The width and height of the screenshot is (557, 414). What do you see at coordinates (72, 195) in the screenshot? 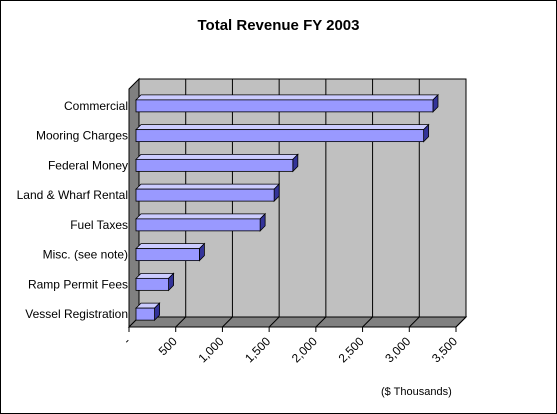
I see `category-label: Land & Wharf Rental` at bounding box center [72, 195].